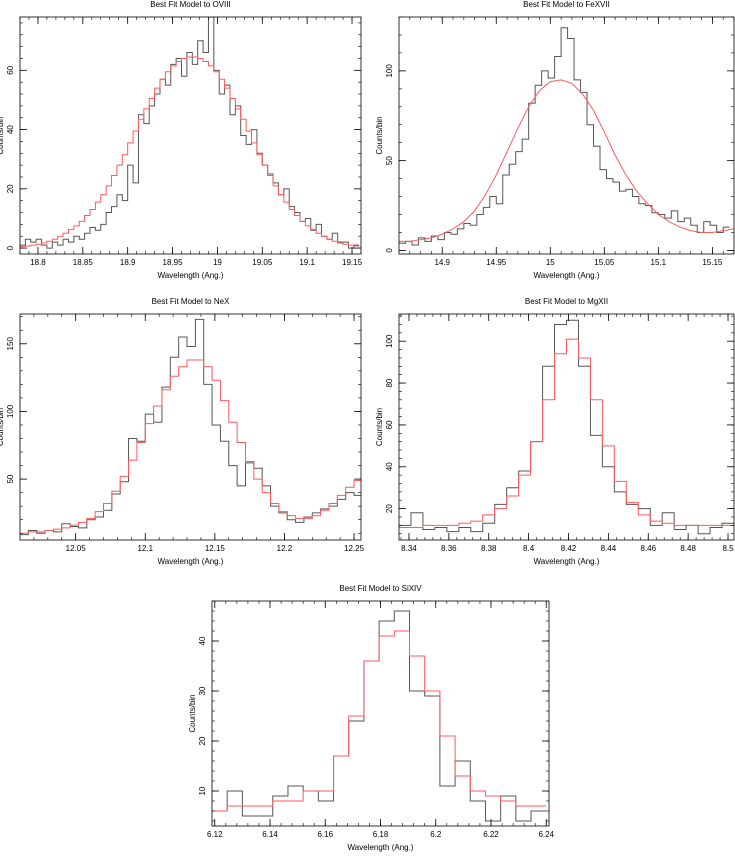 The width and height of the screenshot is (735, 859). Describe the element at coordinates (202, 790) in the screenshot. I see `y-tick-label: 10` at that location.